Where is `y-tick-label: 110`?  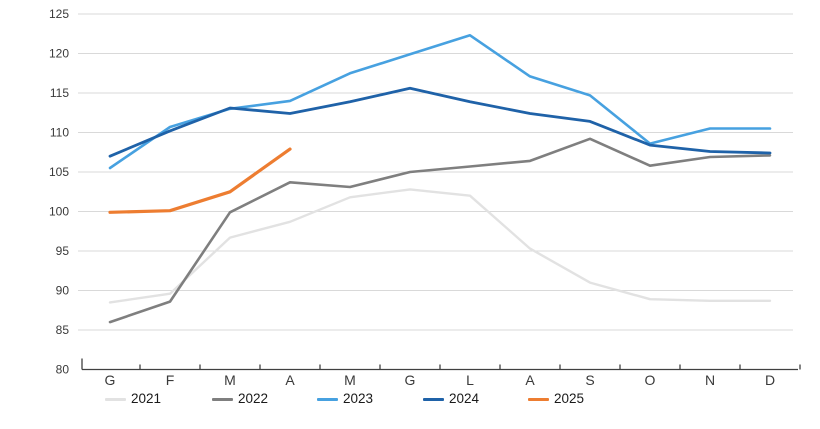 y-tick-label: 110 is located at coordinates (59, 133).